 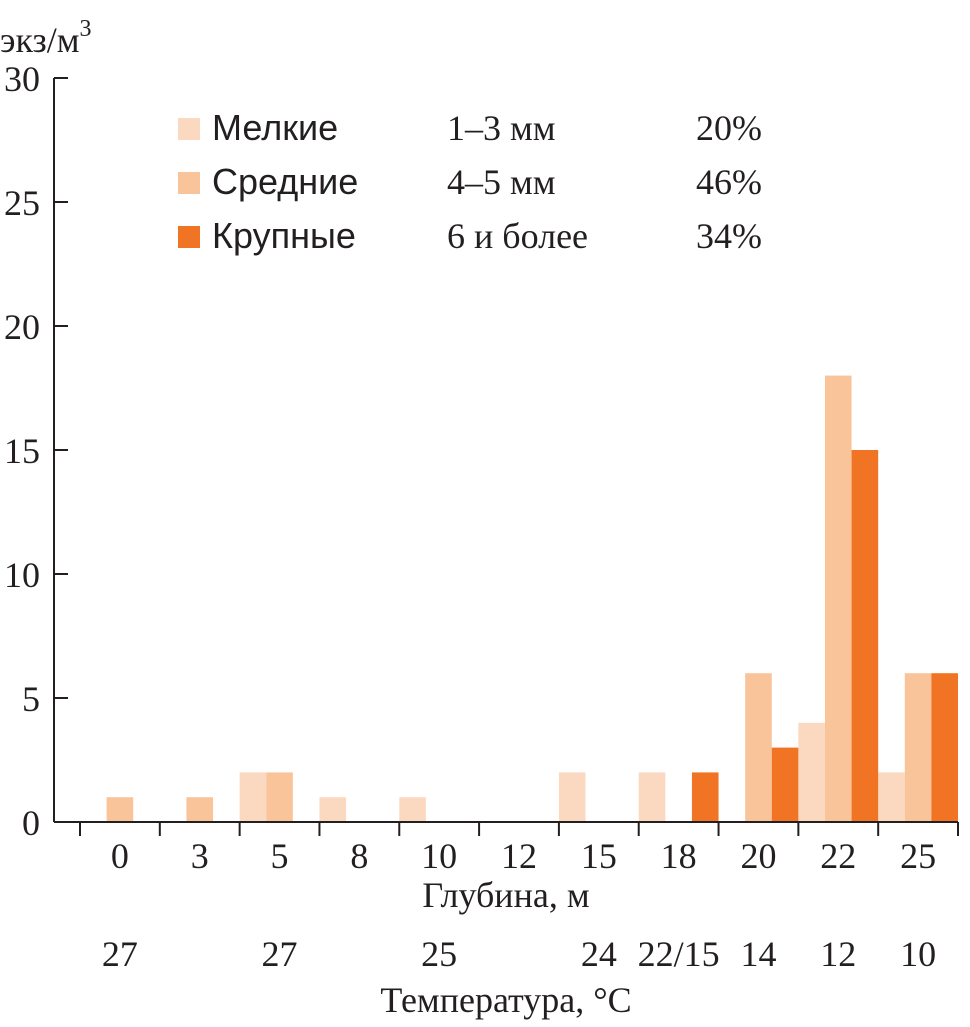 I want to click on x-tick-label: 25, so click(x=918, y=856).